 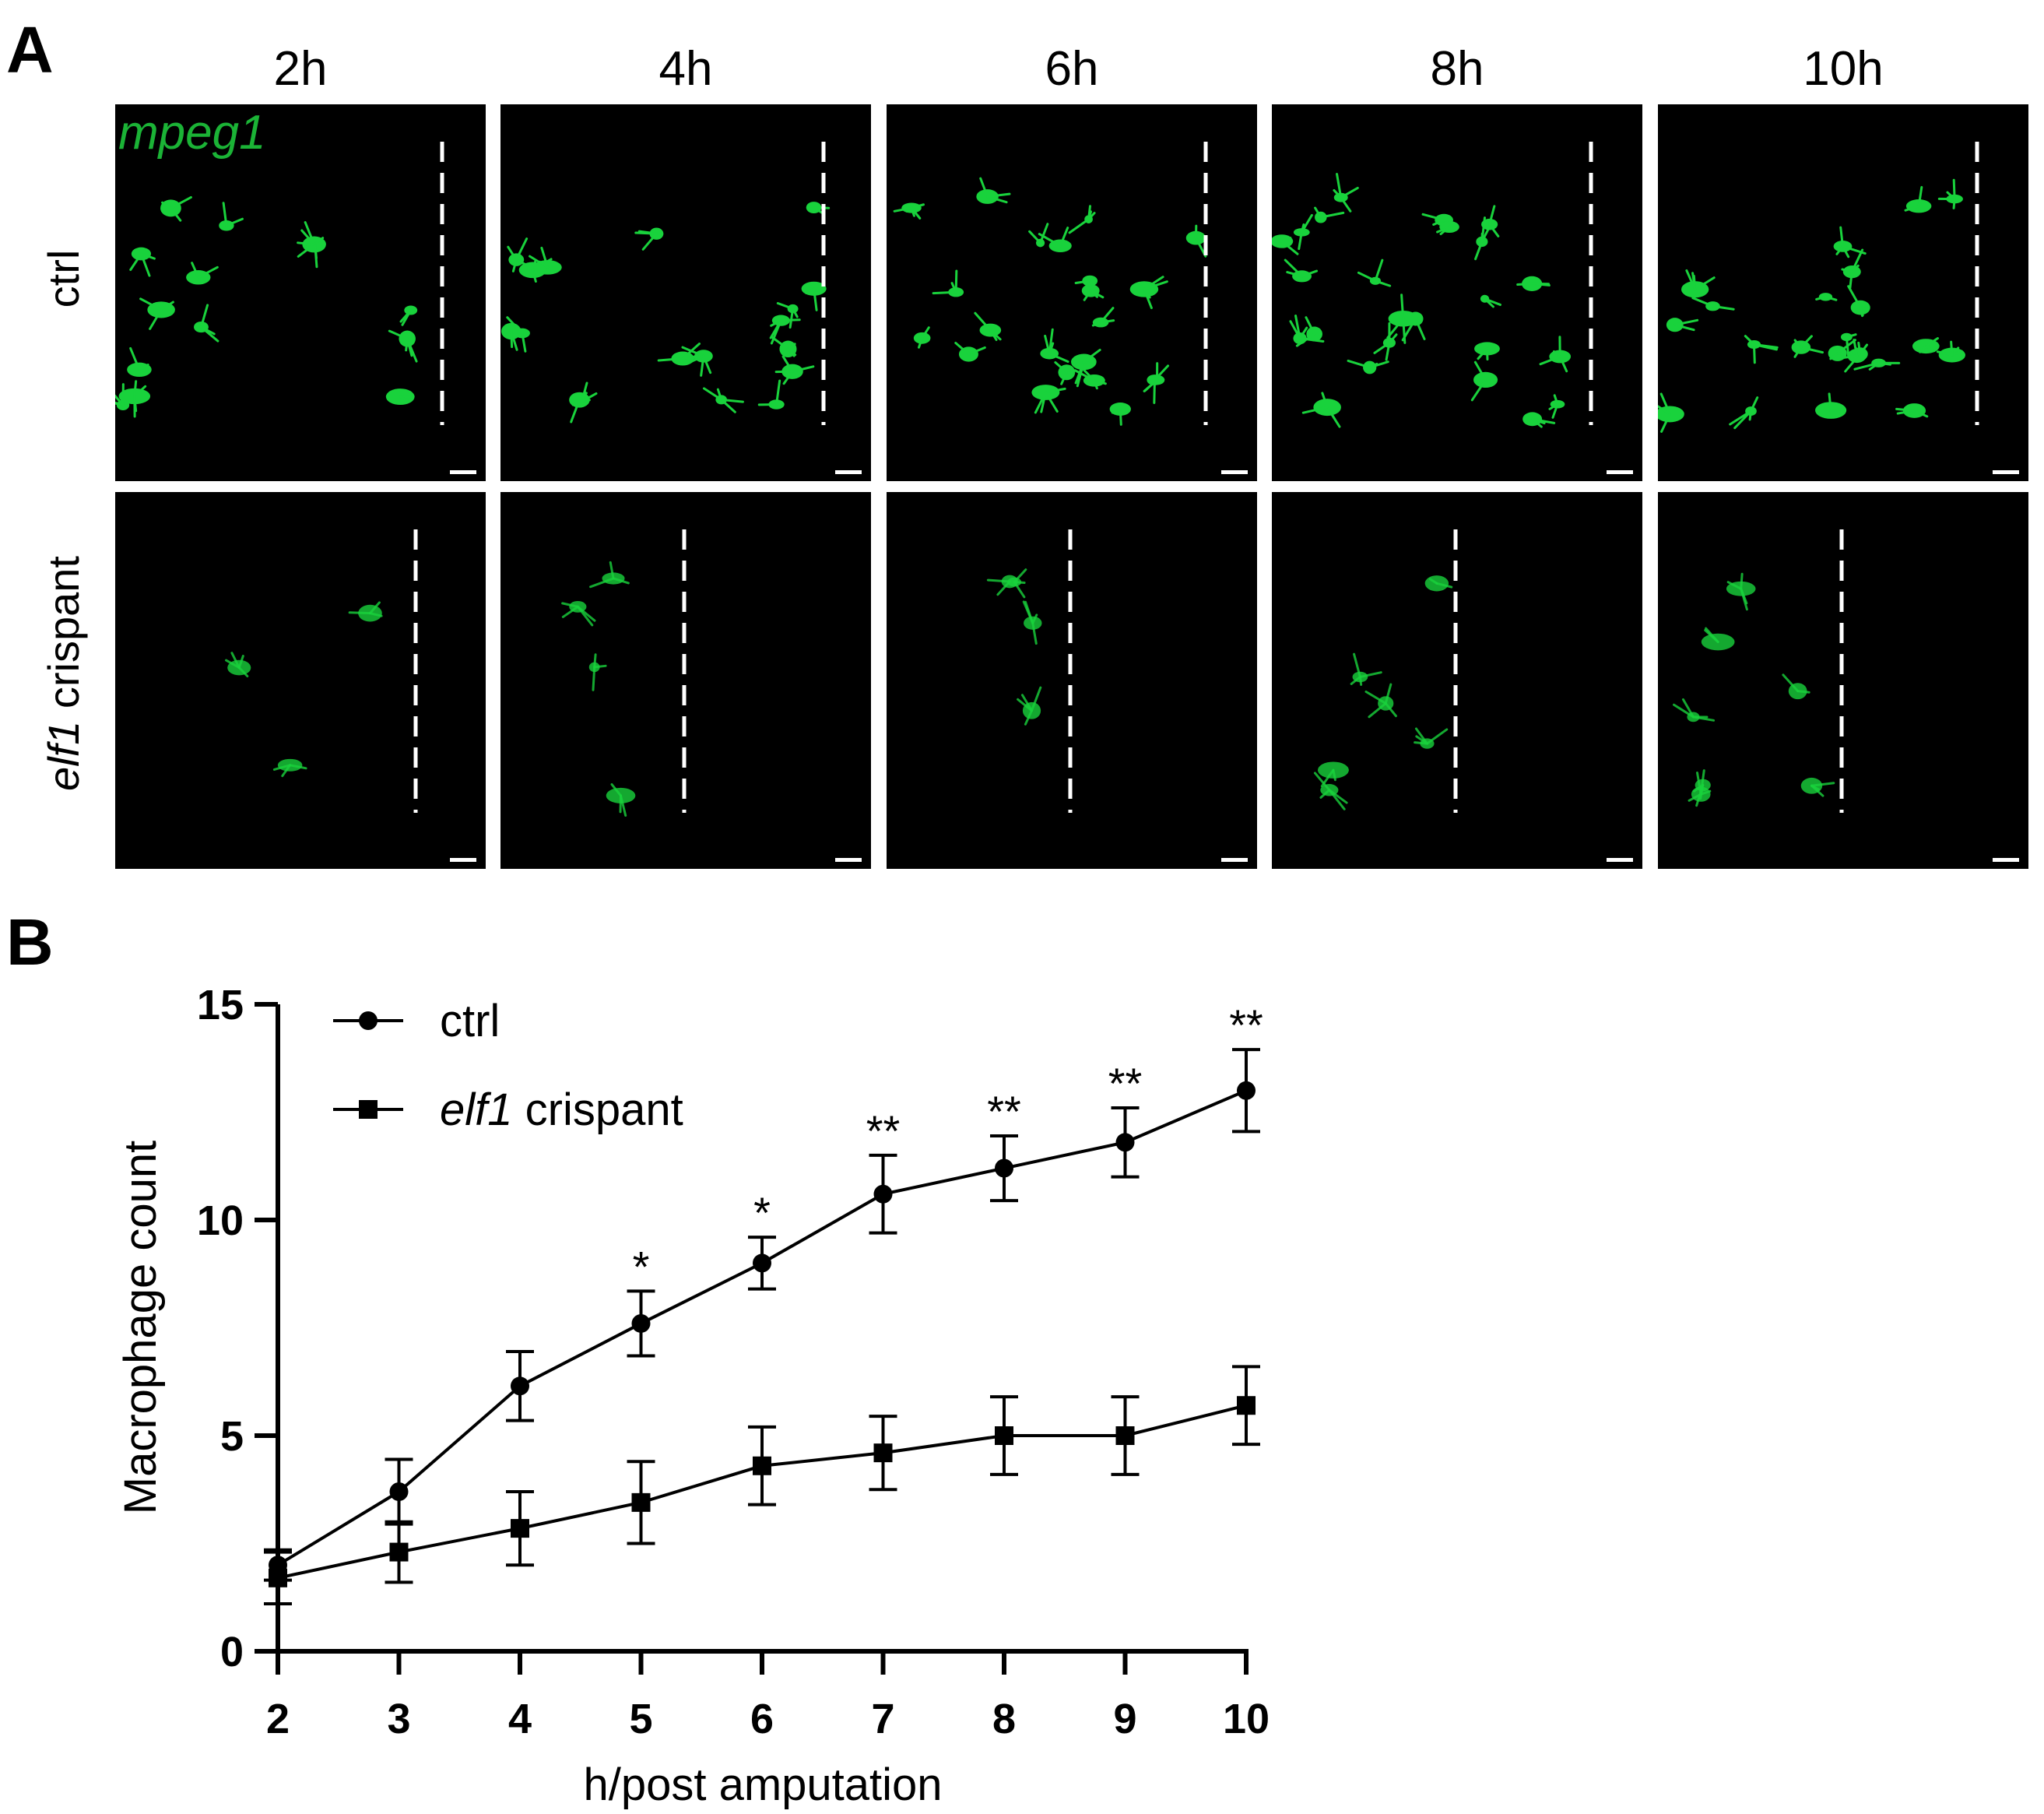 I want to click on mpeg1-marker-label: mpeg1, so click(x=192, y=133).